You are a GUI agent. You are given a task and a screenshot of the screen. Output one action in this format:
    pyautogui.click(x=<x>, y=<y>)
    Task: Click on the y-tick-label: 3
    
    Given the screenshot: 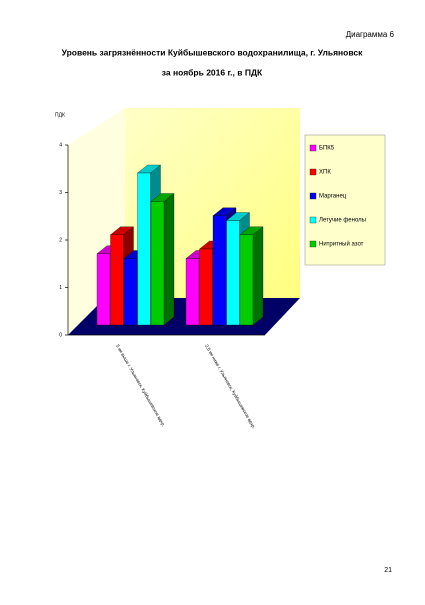 What is the action you would take?
    pyautogui.click(x=60, y=193)
    